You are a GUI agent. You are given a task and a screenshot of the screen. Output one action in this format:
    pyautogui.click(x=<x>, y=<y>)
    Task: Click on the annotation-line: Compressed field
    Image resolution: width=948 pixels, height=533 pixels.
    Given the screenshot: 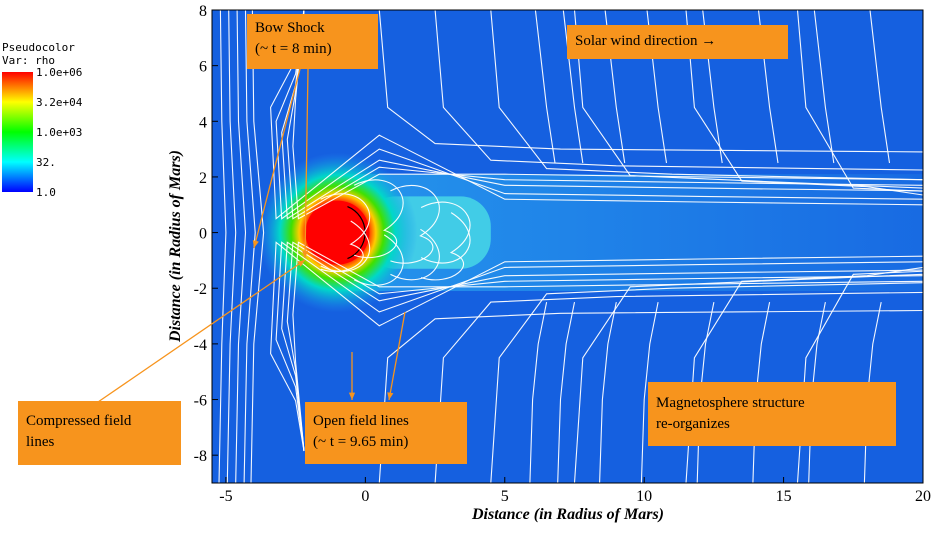 What is the action you would take?
    pyautogui.click(x=79, y=421)
    